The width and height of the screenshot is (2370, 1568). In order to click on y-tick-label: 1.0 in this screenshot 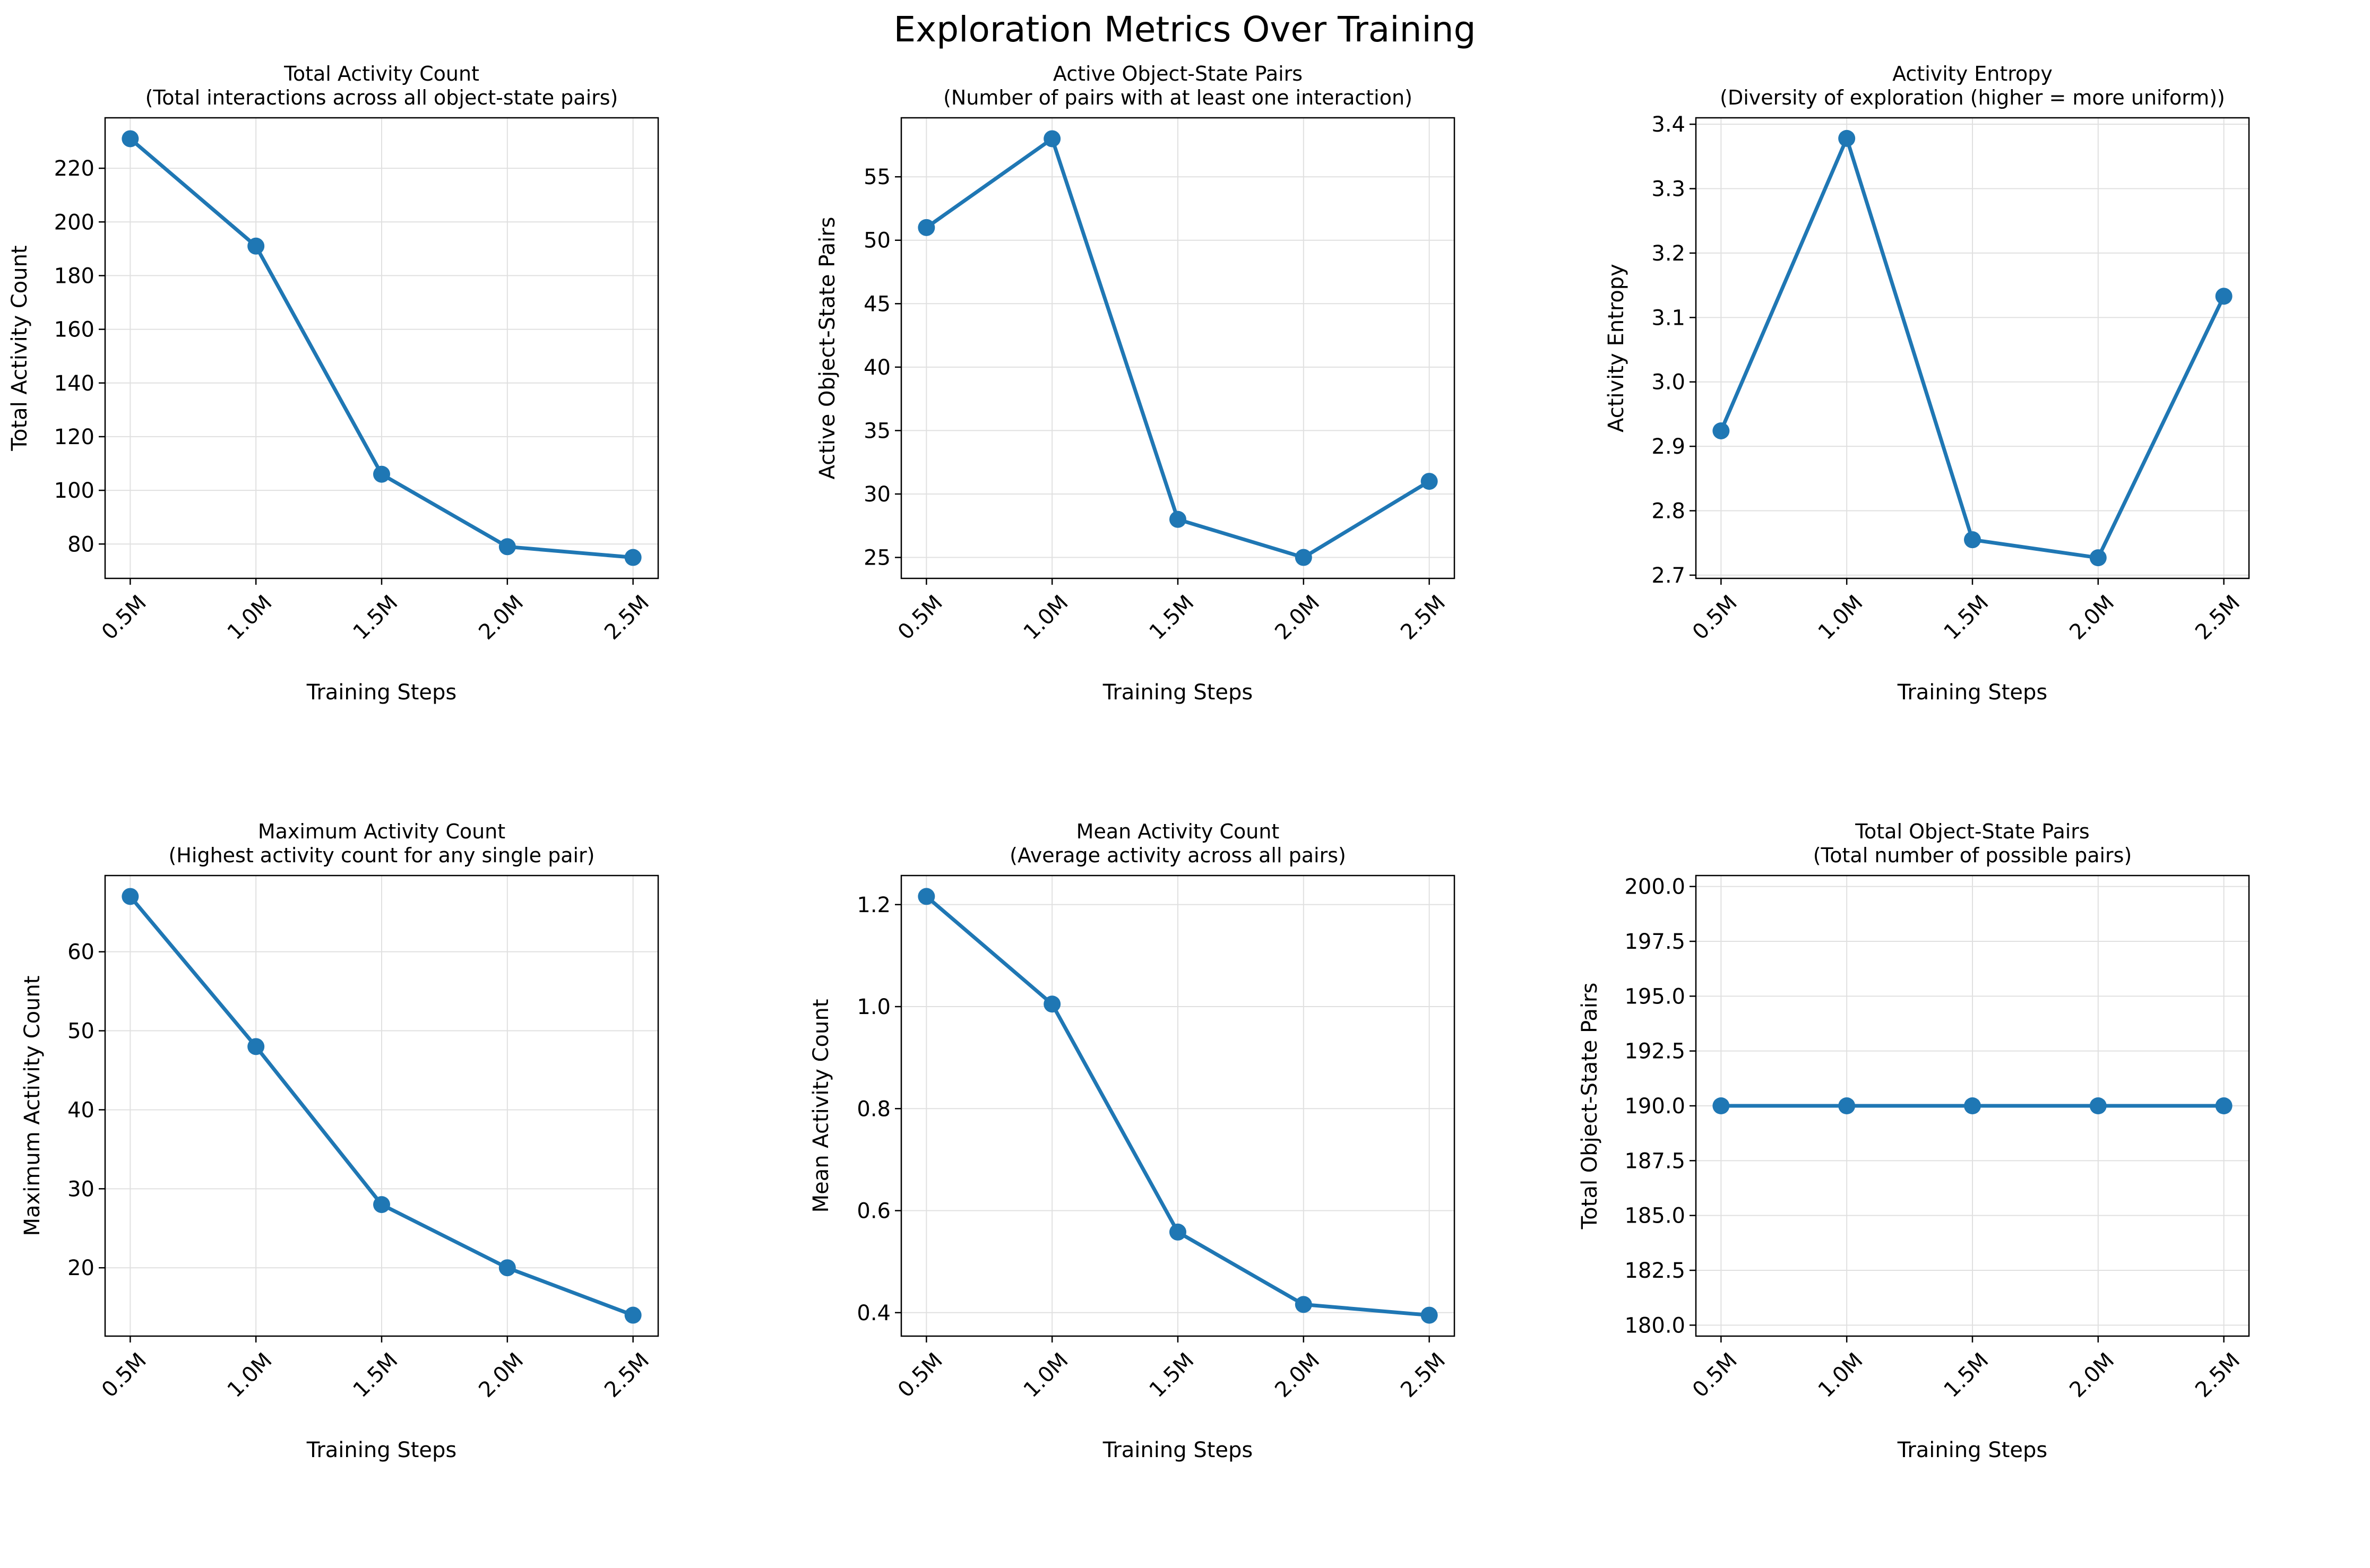, I will do `click(874, 1007)`.